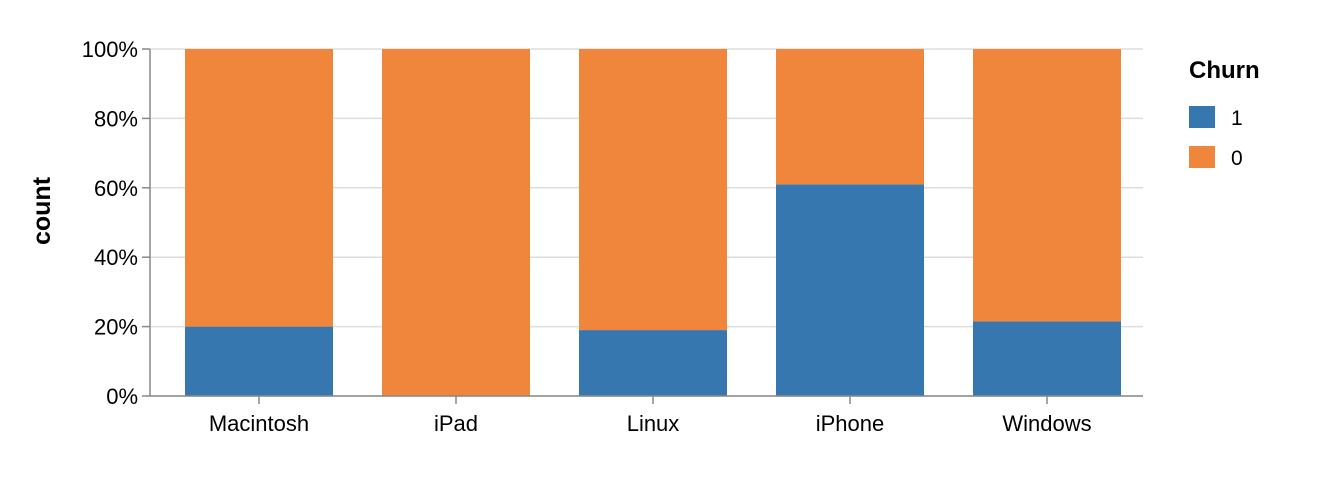 This screenshot has height=493, width=1322. Describe the element at coordinates (259, 423) in the screenshot. I see `x-tick-label: Macintosh` at that location.